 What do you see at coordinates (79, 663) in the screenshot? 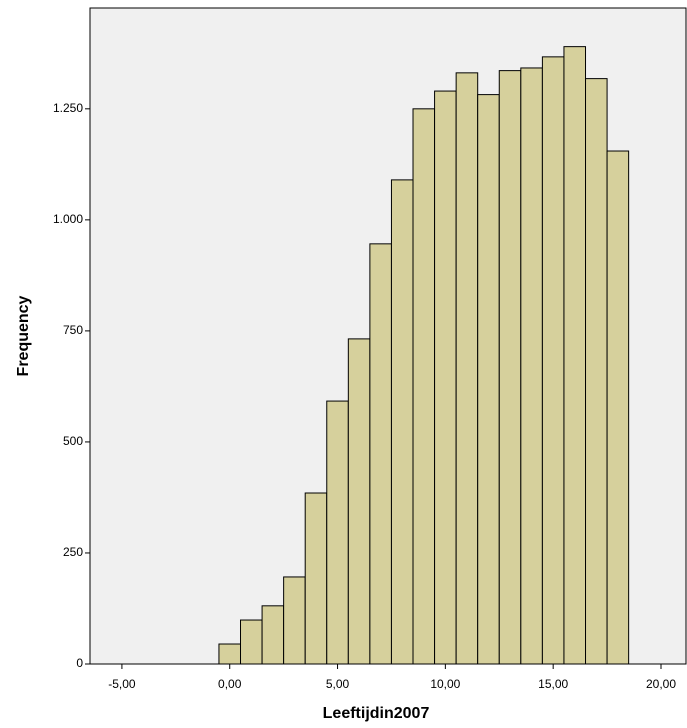
I see `y-tick-label: 0` at bounding box center [79, 663].